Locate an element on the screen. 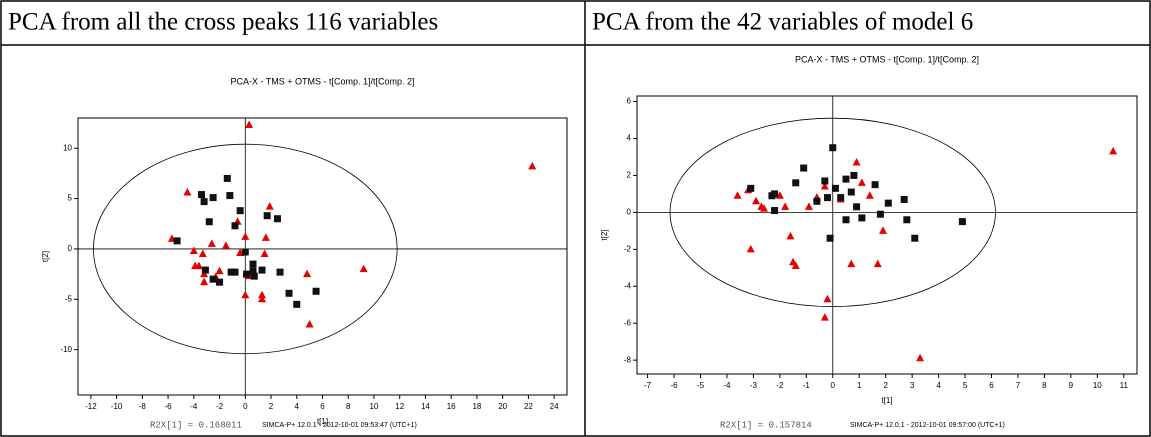 The height and width of the screenshot is (437, 1151). x-tick-label: -8 is located at coordinates (143, 406).